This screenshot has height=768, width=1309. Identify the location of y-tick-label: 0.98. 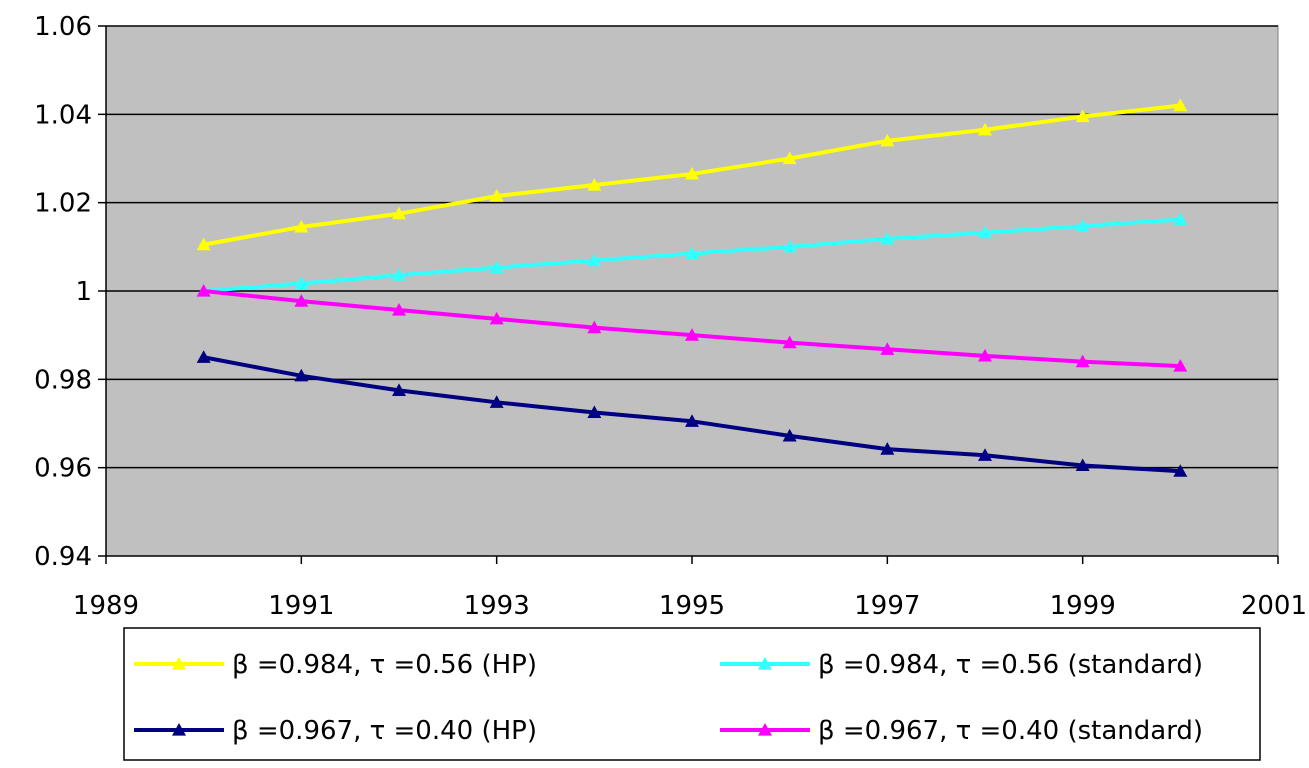
(63, 380).